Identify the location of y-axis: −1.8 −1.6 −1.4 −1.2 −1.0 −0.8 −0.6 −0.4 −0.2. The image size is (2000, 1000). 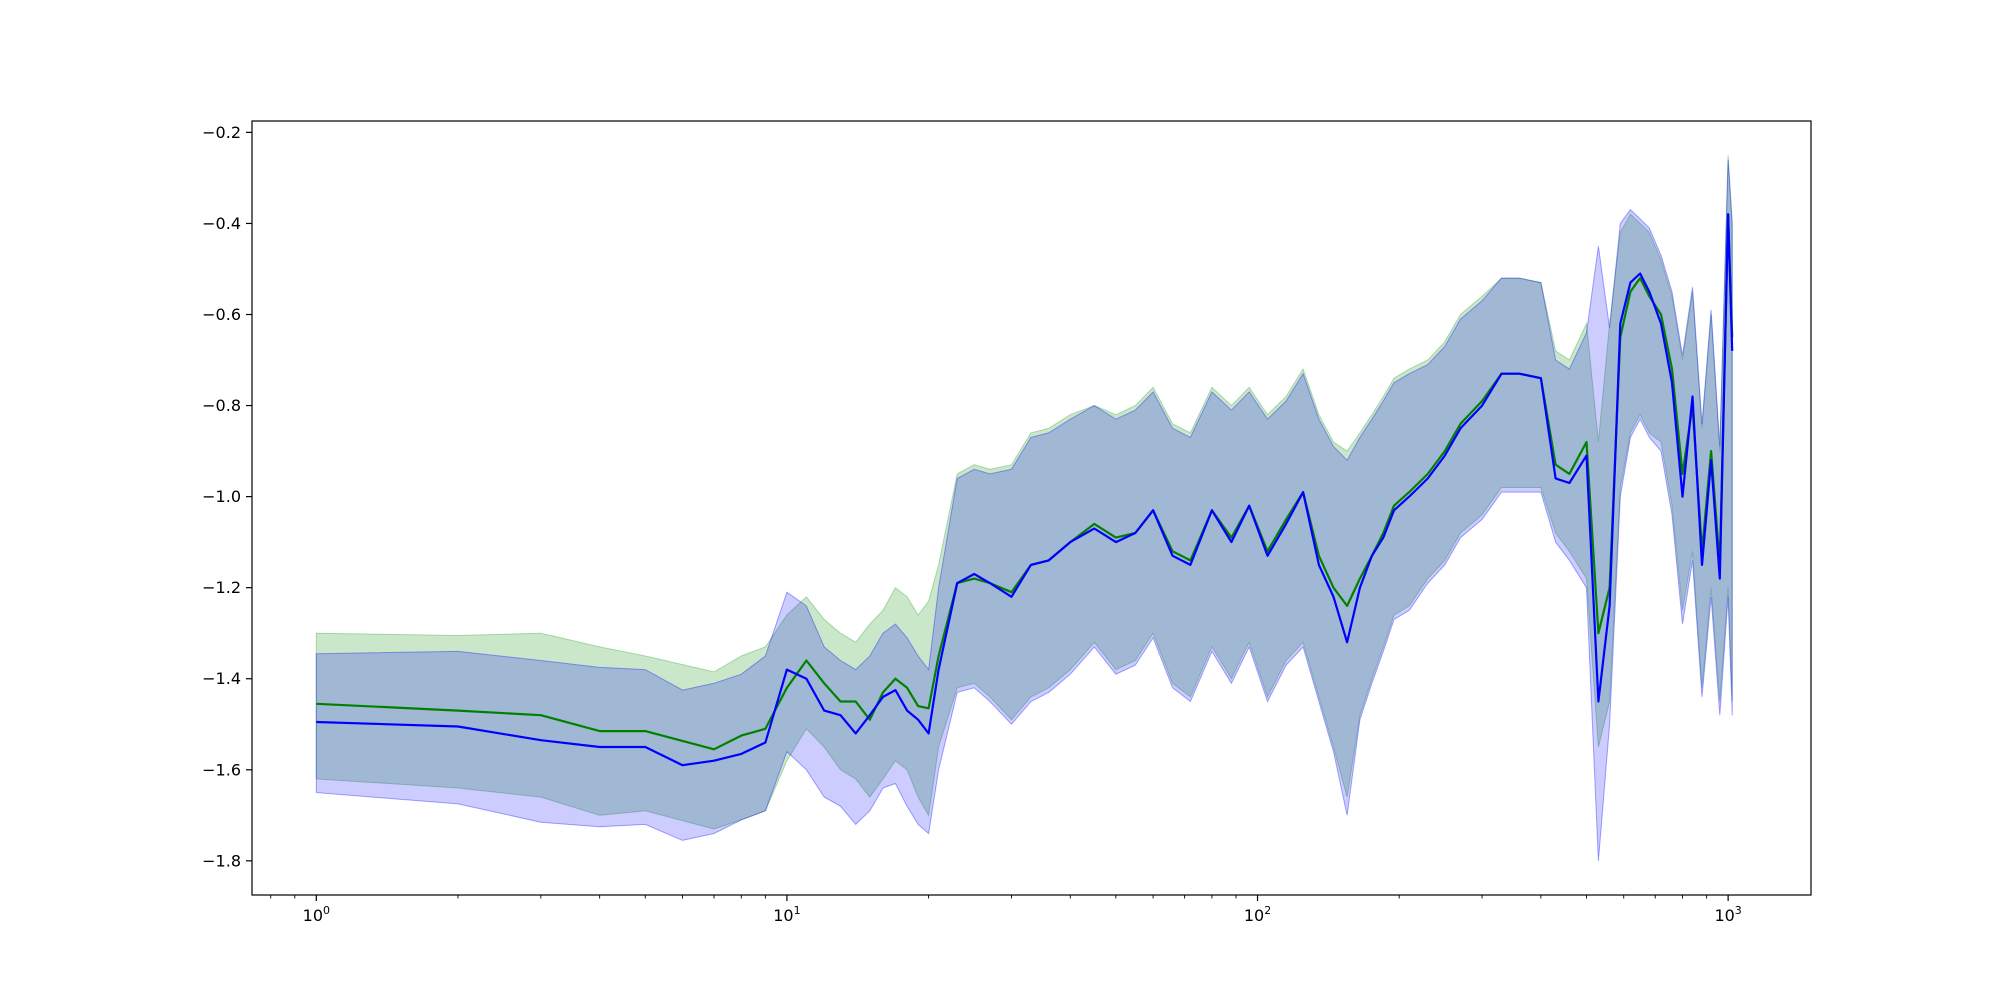
(227, 496).